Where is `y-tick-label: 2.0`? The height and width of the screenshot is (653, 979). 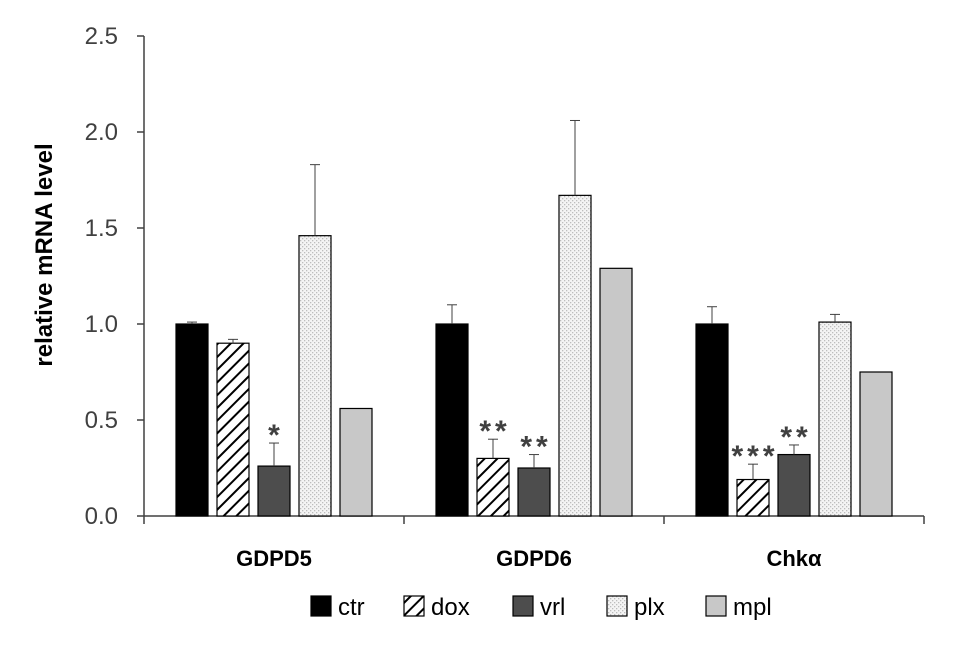 y-tick-label: 2.0 is located at coordinates (101, 132).